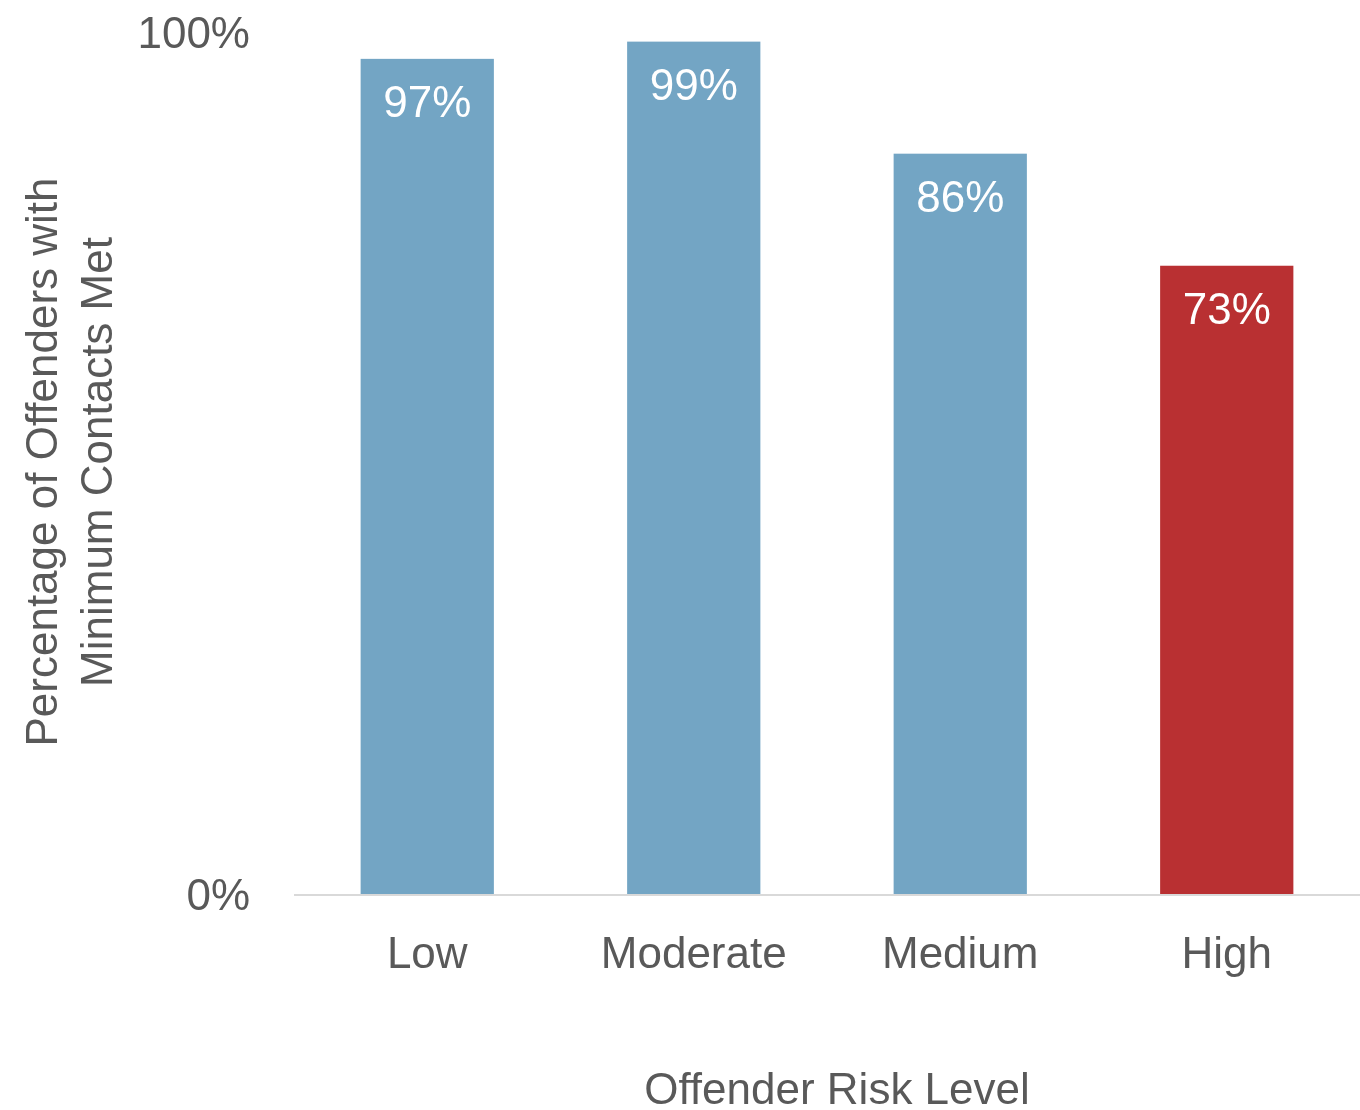 The width and height of the screenshot is (1360, 1110). I want to click on x-tick-label: Medium, so click(960, 952).